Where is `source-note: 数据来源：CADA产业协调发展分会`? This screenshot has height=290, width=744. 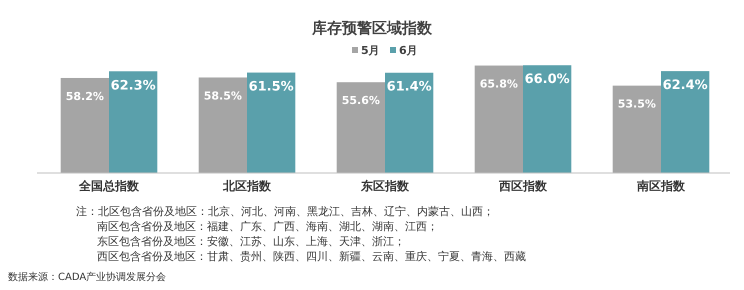
source-note: 数据来源：CADA产业协调发展分会 is located at coordinates (87, 277).